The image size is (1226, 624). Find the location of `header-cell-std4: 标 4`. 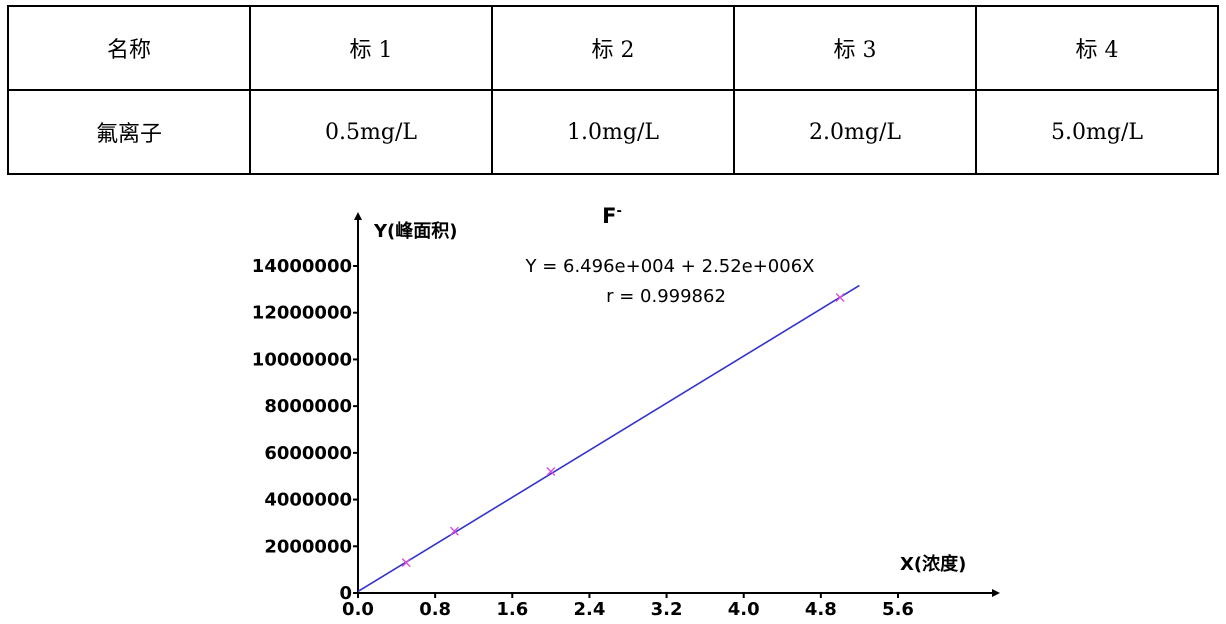

header-cell-std4: 标 4 is located at coordinates (1097, 48).